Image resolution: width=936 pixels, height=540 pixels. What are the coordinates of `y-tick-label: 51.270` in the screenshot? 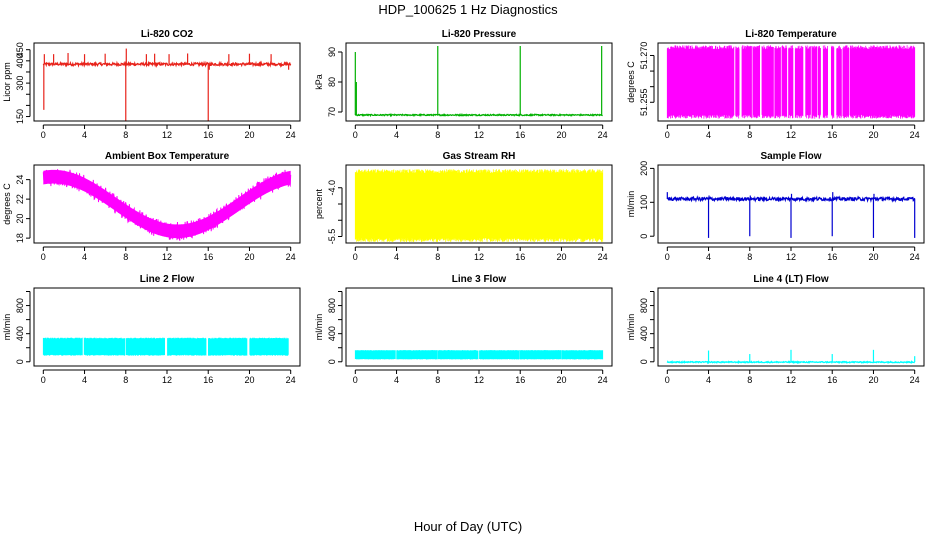 It's located at (644, 56).